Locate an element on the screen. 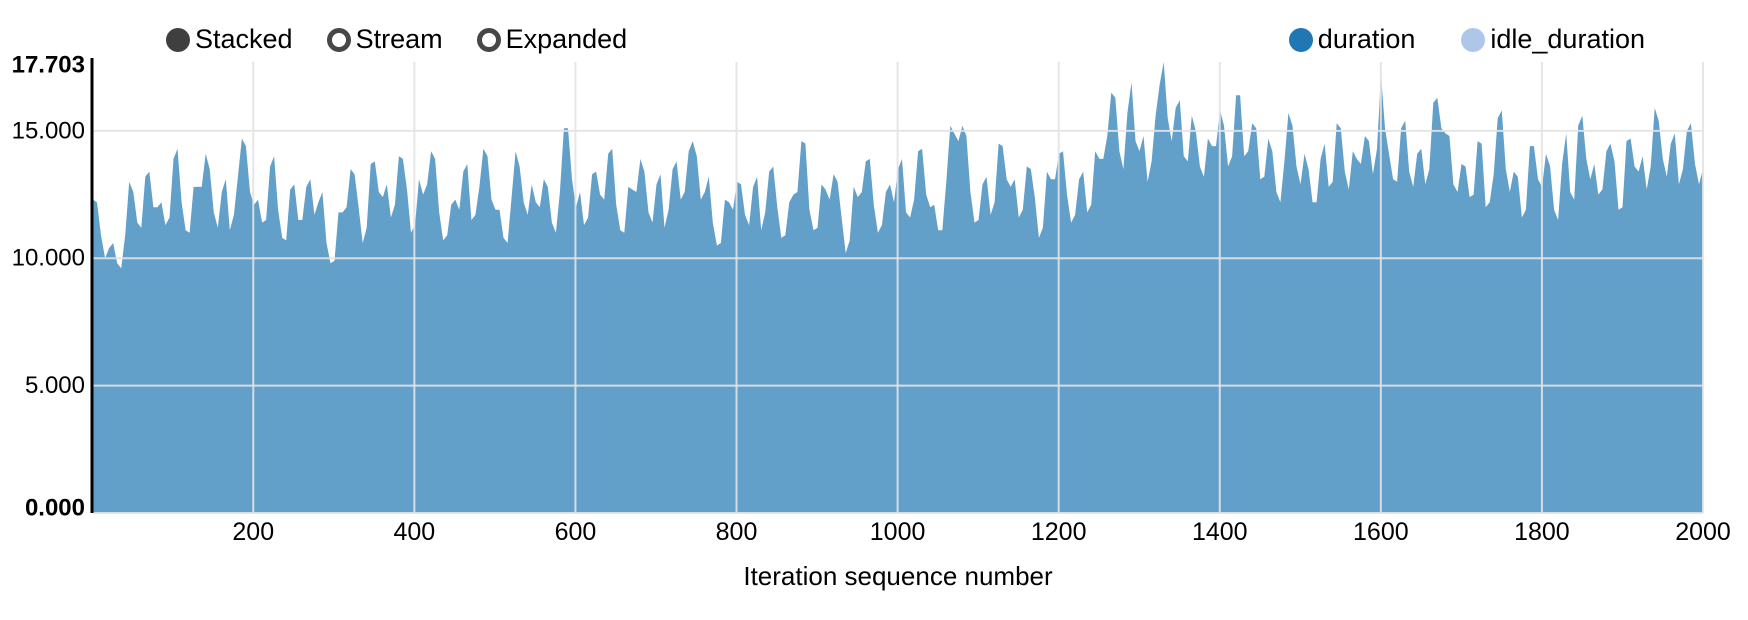 The height and width of the screenshot is (620, 1748). chart-mode-controls: Stacked Stream Expanded is located at coordinates (396, 39).